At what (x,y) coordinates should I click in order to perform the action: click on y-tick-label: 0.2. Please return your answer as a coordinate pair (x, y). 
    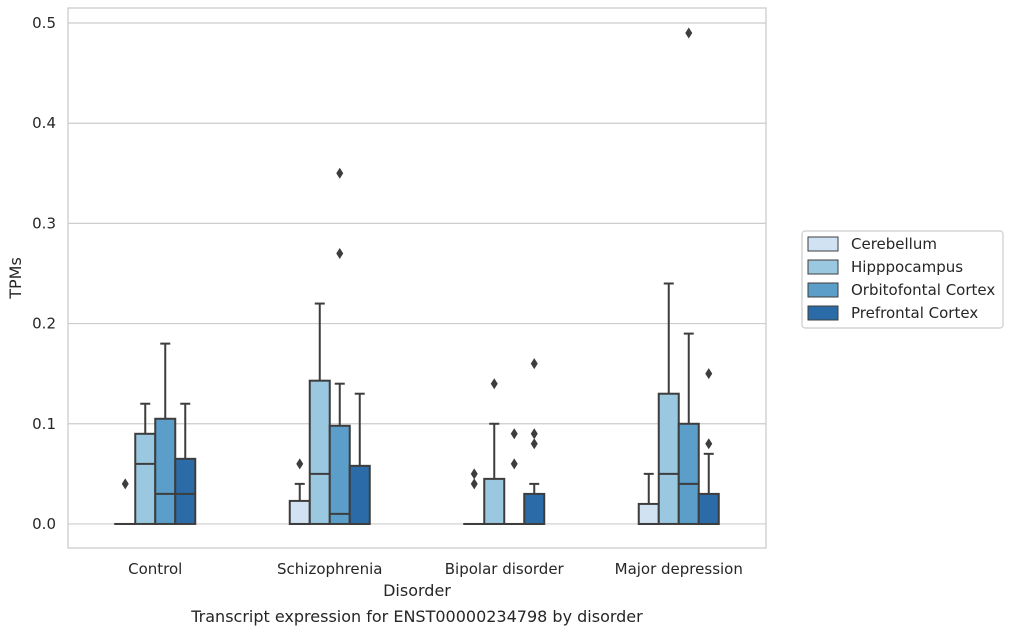
    Looking at the image, I should click on (44, 324).